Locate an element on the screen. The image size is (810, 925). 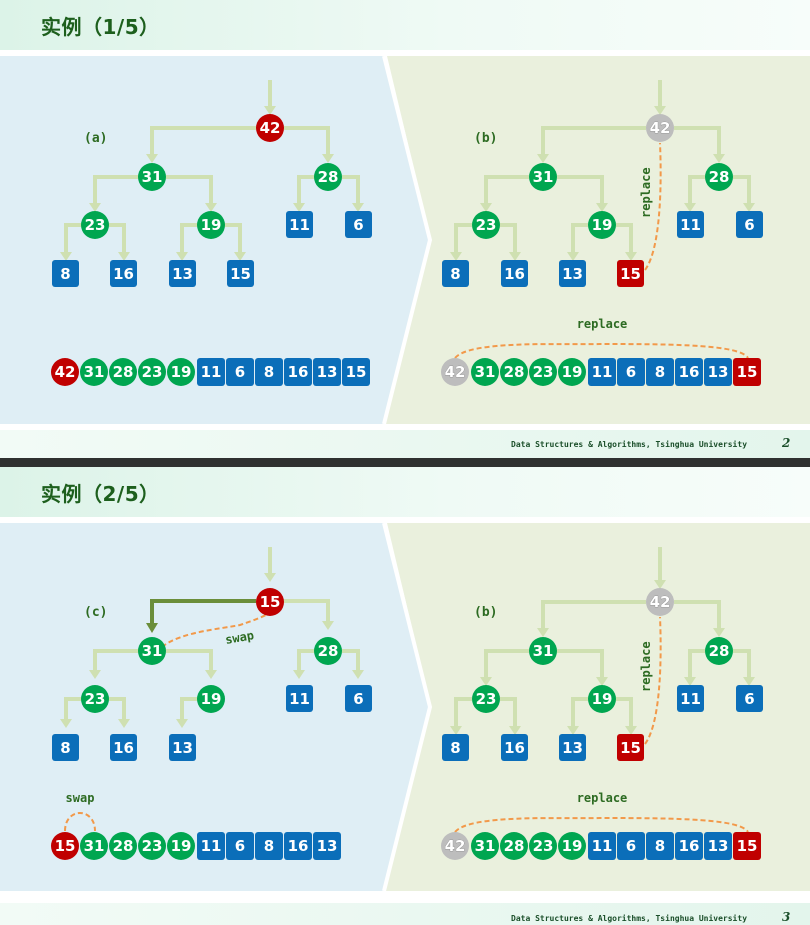
slide-divider is located at coordinates (405, 462).